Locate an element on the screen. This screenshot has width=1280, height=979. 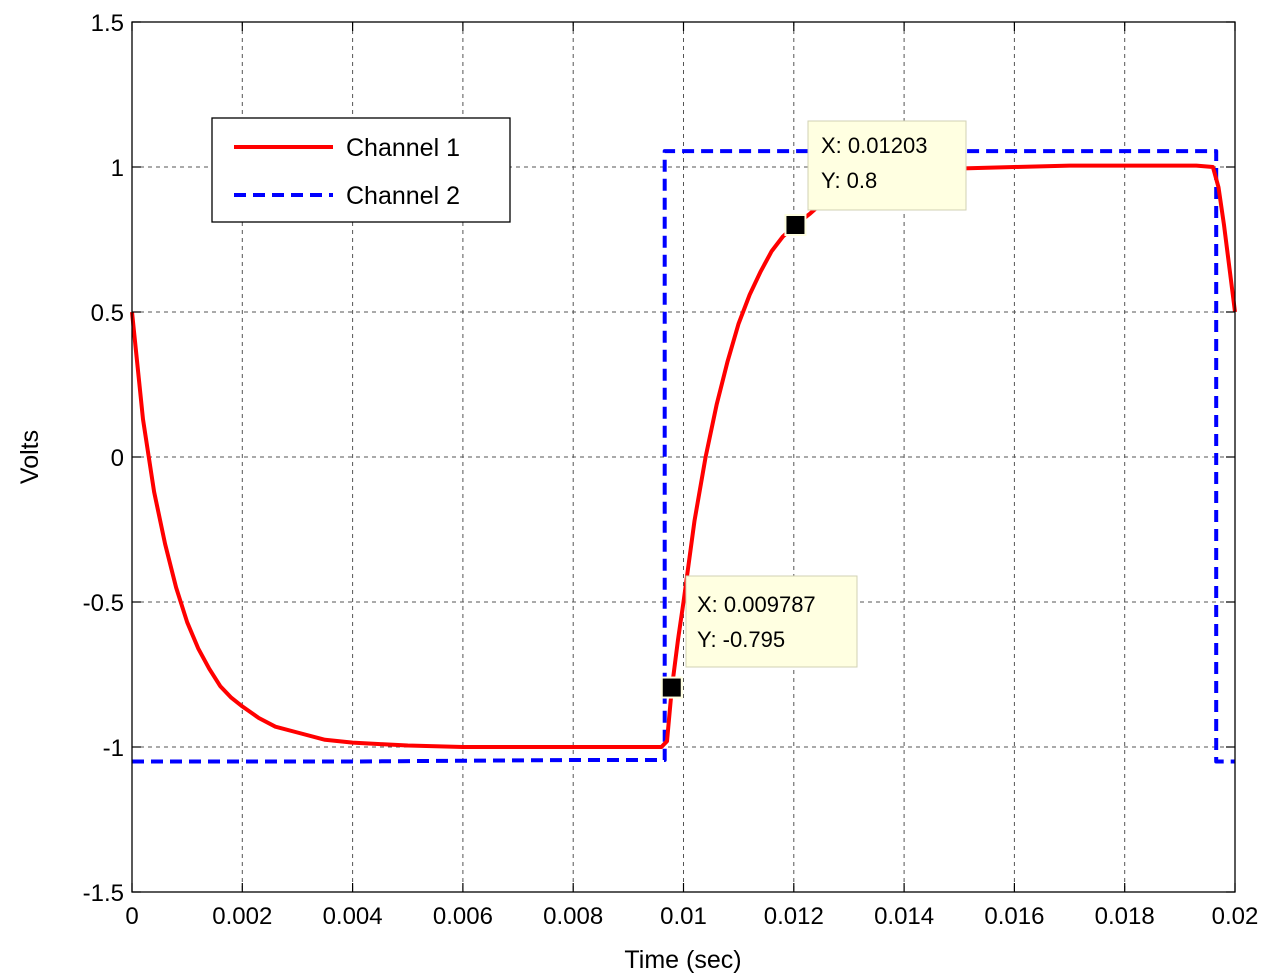
x-tick-label: 0.004 is located at coordinates (353, 916).